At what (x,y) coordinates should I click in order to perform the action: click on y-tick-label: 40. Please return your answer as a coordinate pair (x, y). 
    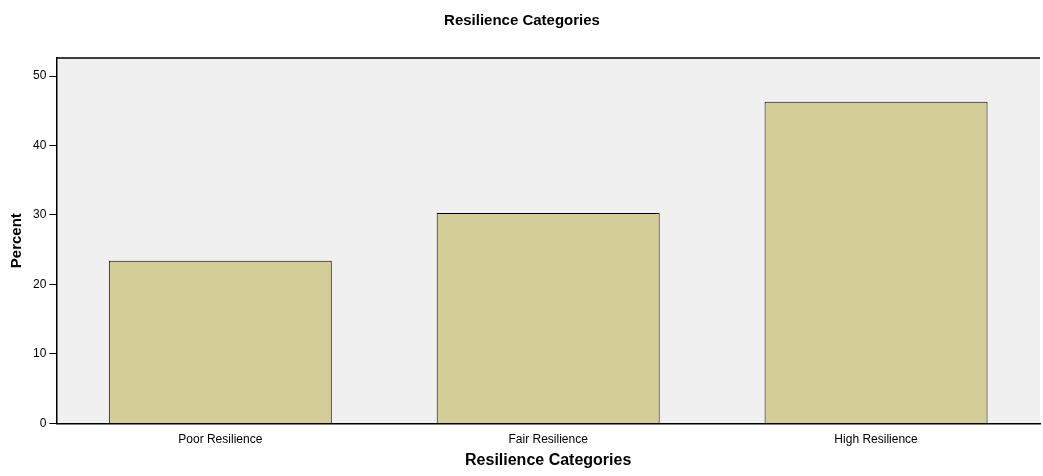
    Looking at the image, I should click on (39, 144).